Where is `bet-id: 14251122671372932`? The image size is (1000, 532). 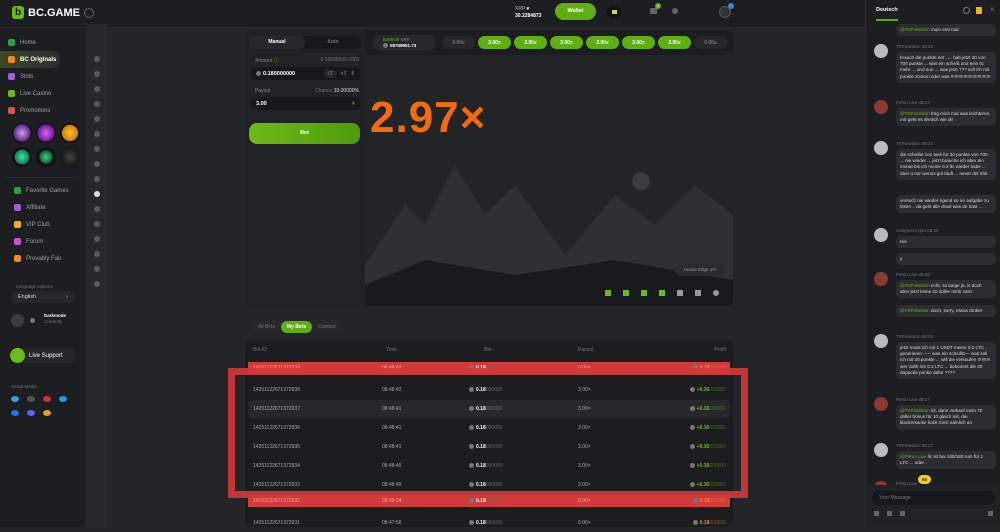
bet-id: 14251122671372932 is located at coordinates (276, 501).